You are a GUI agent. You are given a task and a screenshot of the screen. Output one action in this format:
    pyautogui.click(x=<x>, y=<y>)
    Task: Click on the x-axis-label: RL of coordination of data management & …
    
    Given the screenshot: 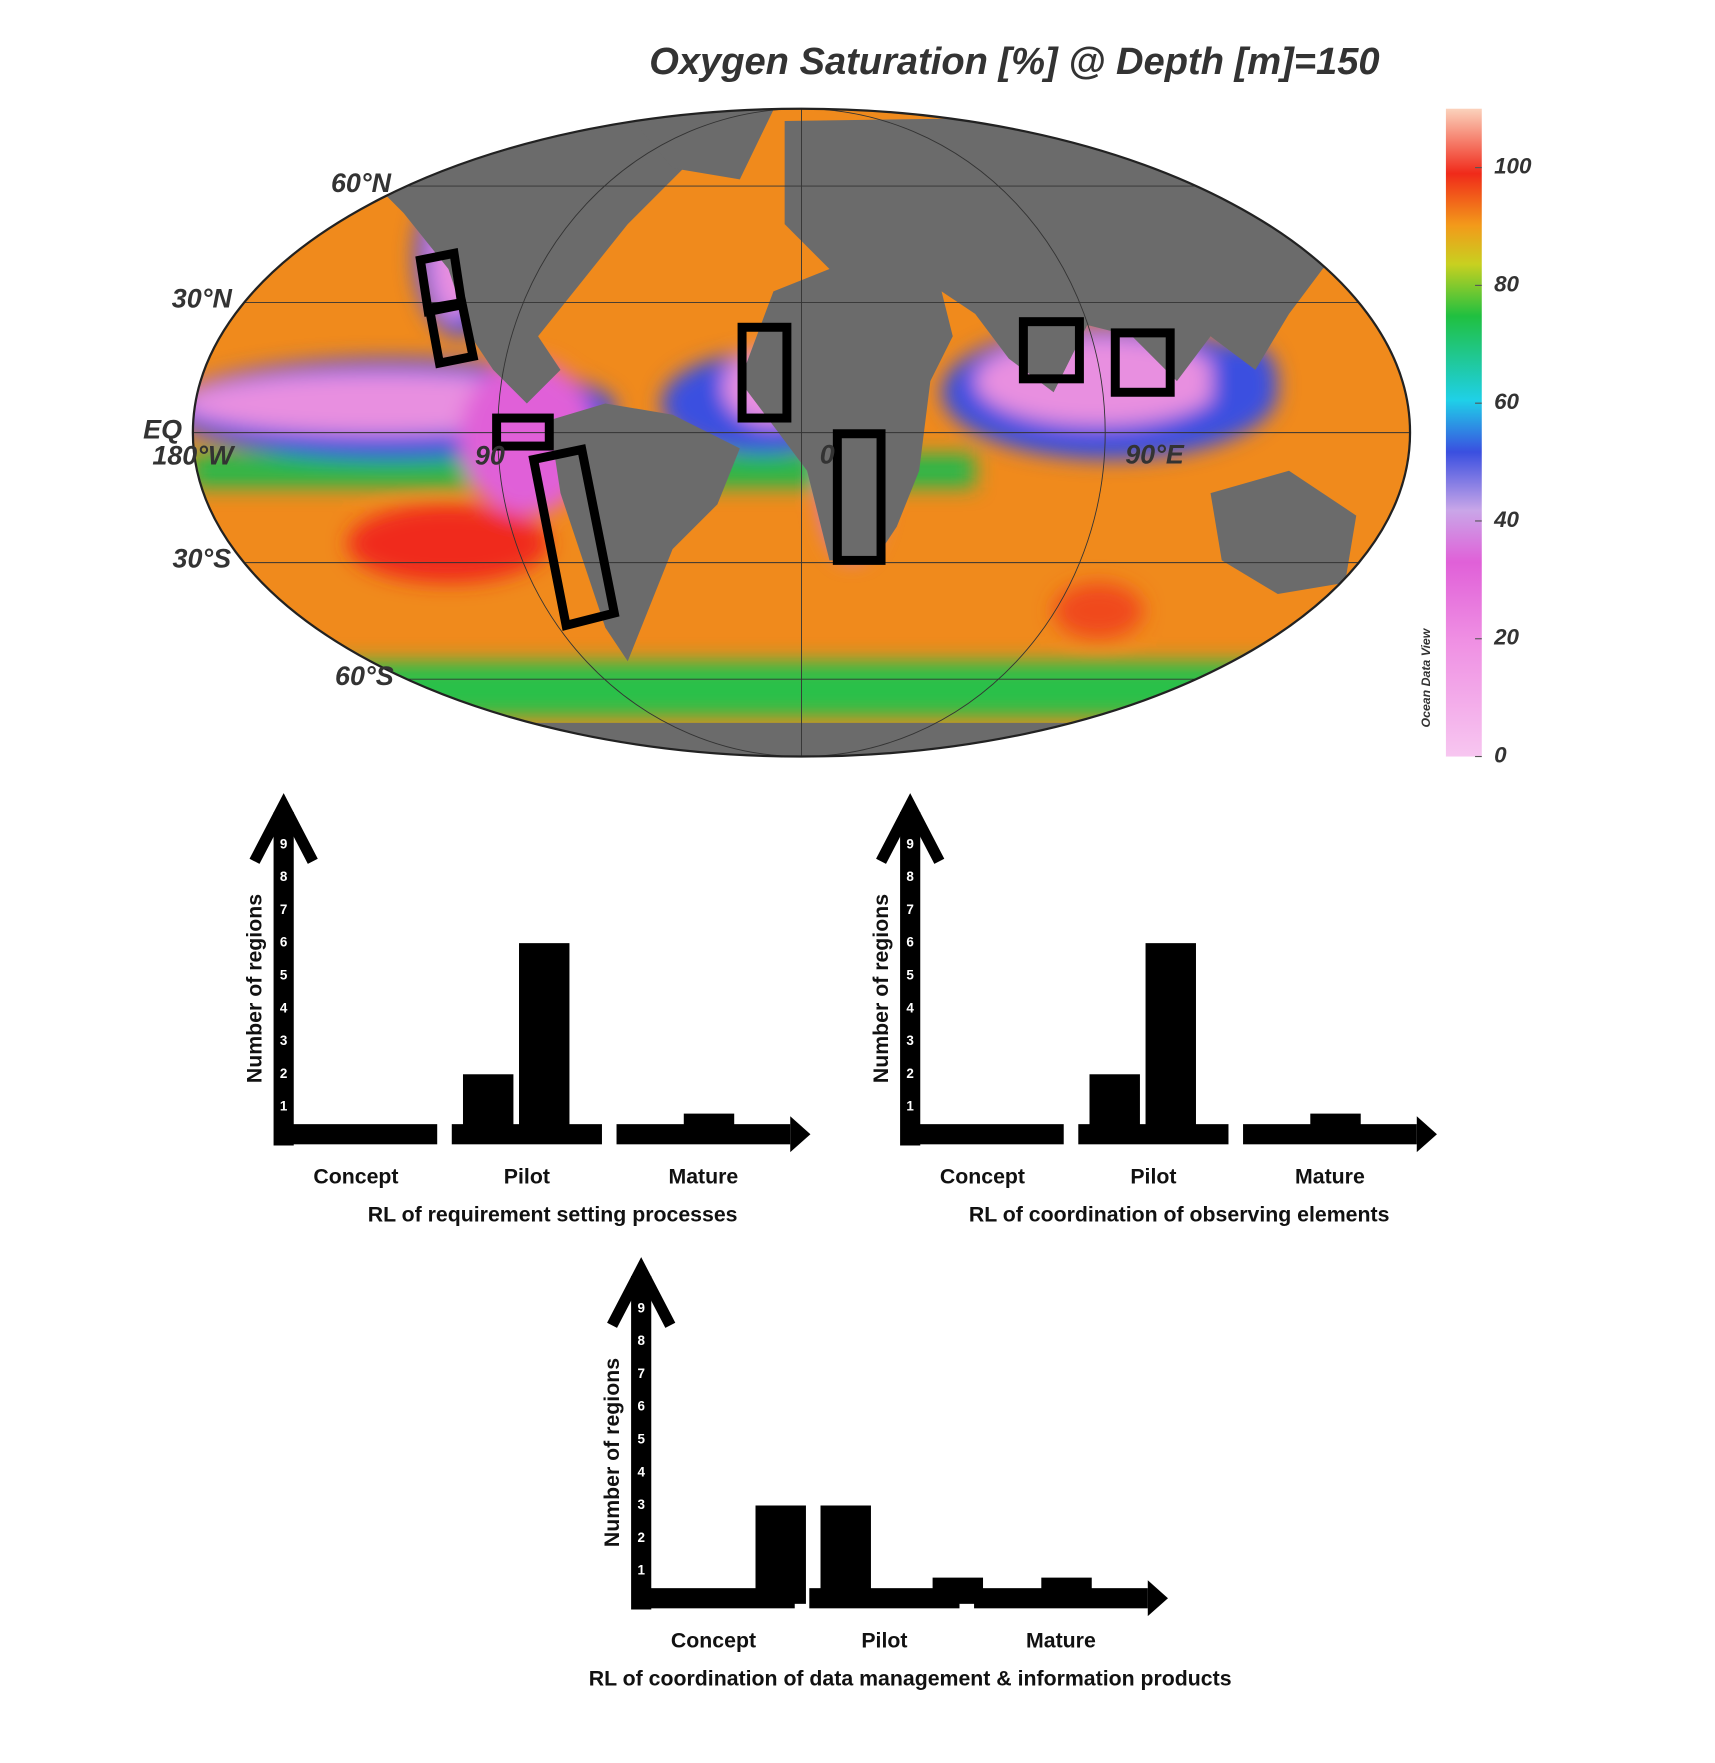 What is the action you would take?
    pyautogui.click(x=910, y=1679)
    